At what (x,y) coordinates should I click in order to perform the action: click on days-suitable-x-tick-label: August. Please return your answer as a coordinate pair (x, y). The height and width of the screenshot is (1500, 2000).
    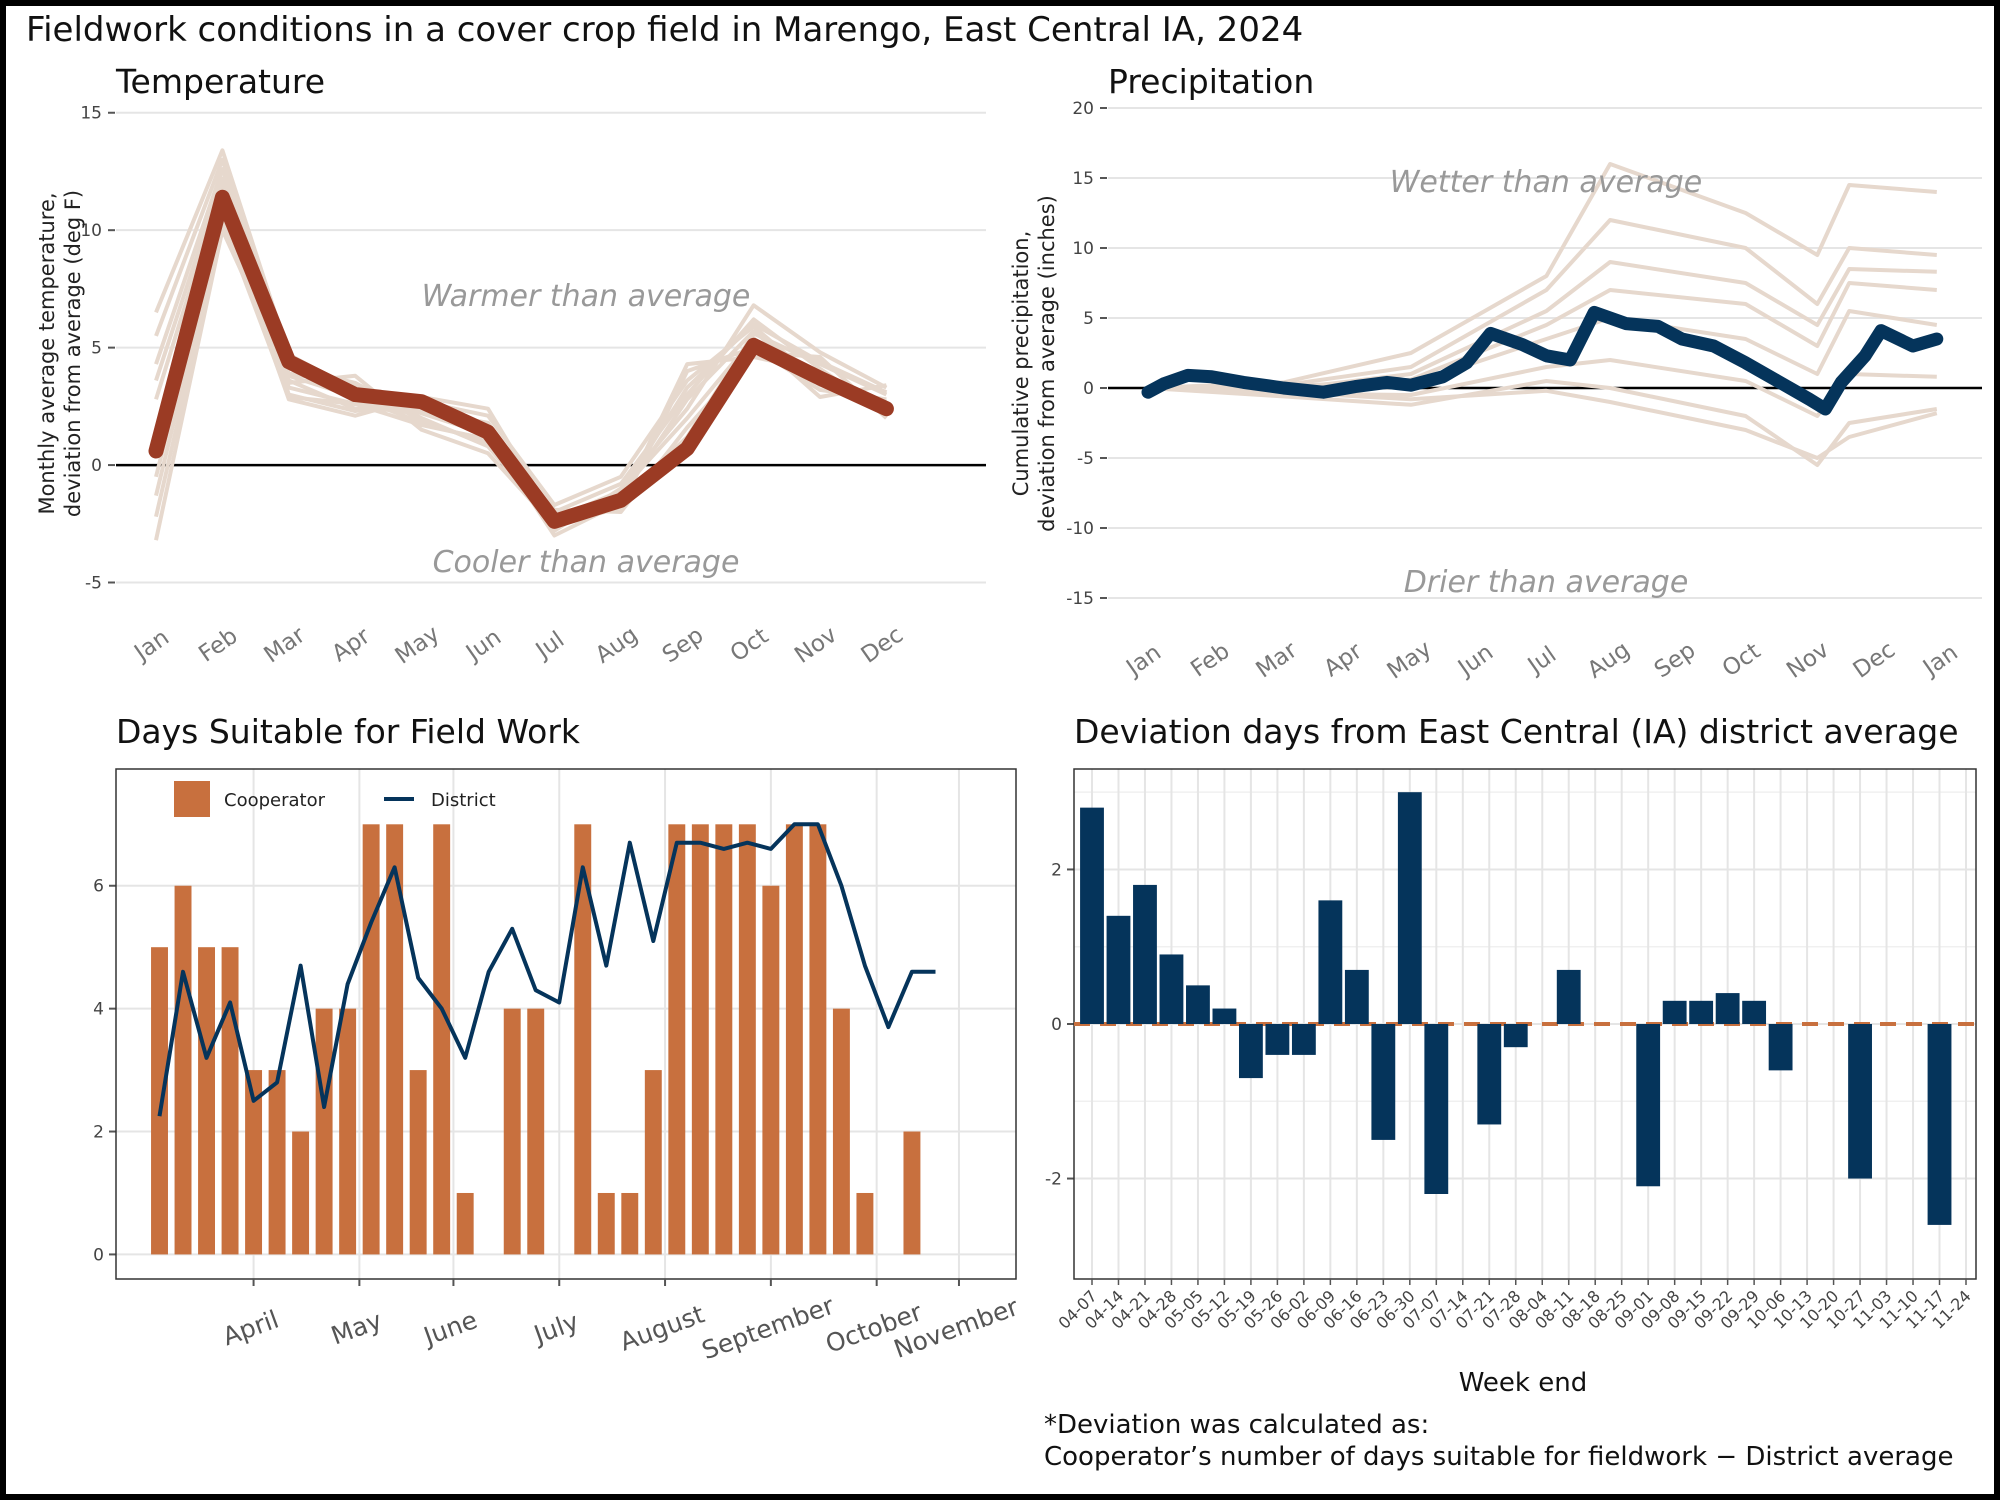
    Looking at the image, I should click on (662, 1327).